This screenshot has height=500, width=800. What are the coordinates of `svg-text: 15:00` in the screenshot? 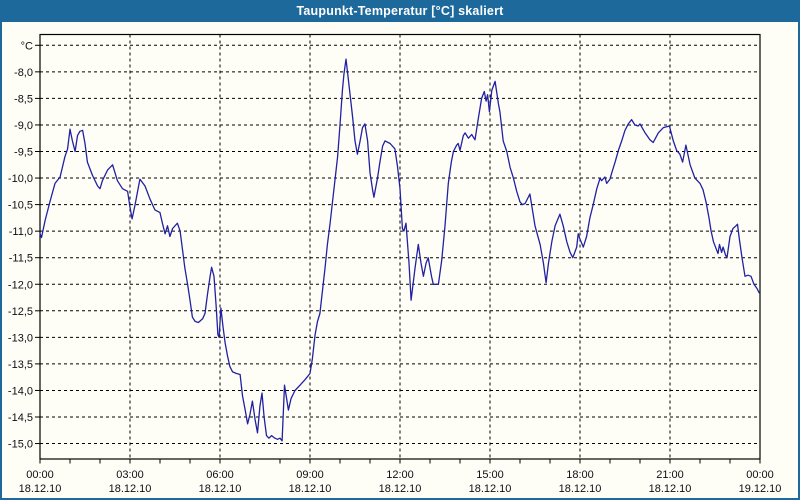 It's located at (490, 475).